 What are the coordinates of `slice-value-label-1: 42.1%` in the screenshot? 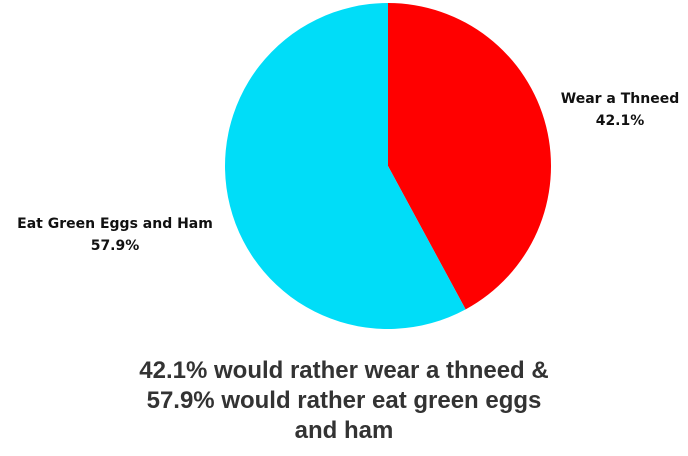 It's located at (620, 121).